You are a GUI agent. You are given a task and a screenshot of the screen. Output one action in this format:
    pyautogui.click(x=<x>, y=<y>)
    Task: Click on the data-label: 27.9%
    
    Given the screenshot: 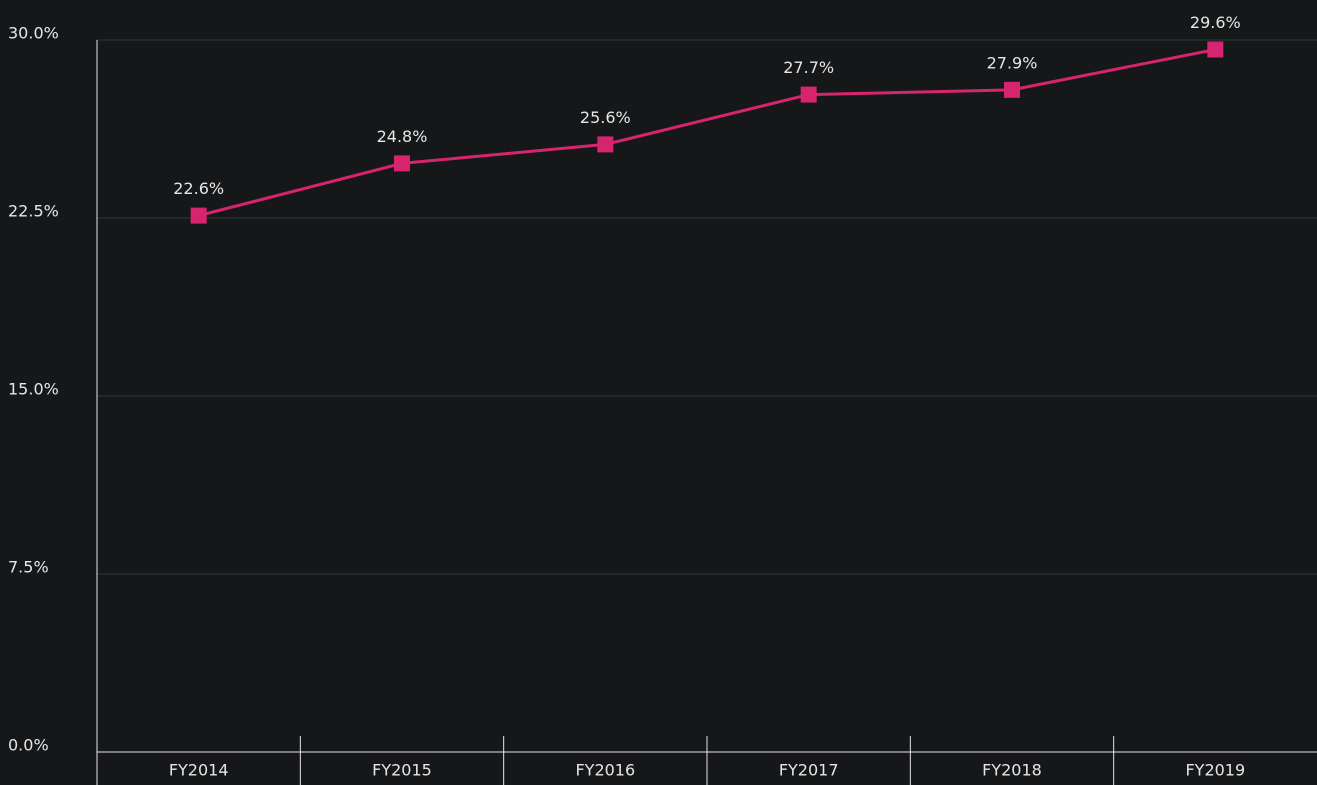 What is the action you would take?
    pyautogui.click(x=1012, y=62)
    